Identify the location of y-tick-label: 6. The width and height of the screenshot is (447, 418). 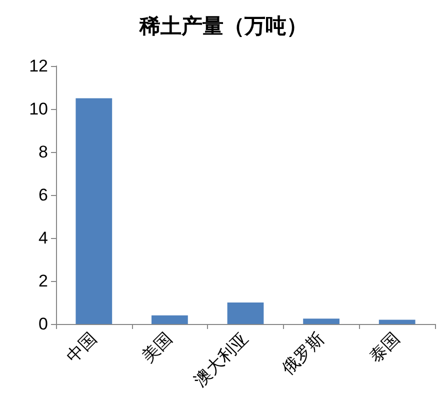
(43, 195).